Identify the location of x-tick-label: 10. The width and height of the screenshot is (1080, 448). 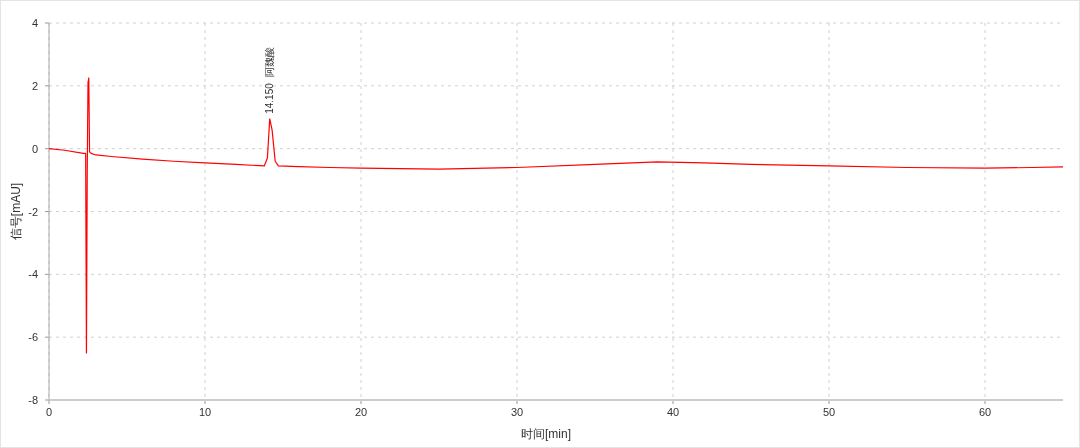
(205, 412).